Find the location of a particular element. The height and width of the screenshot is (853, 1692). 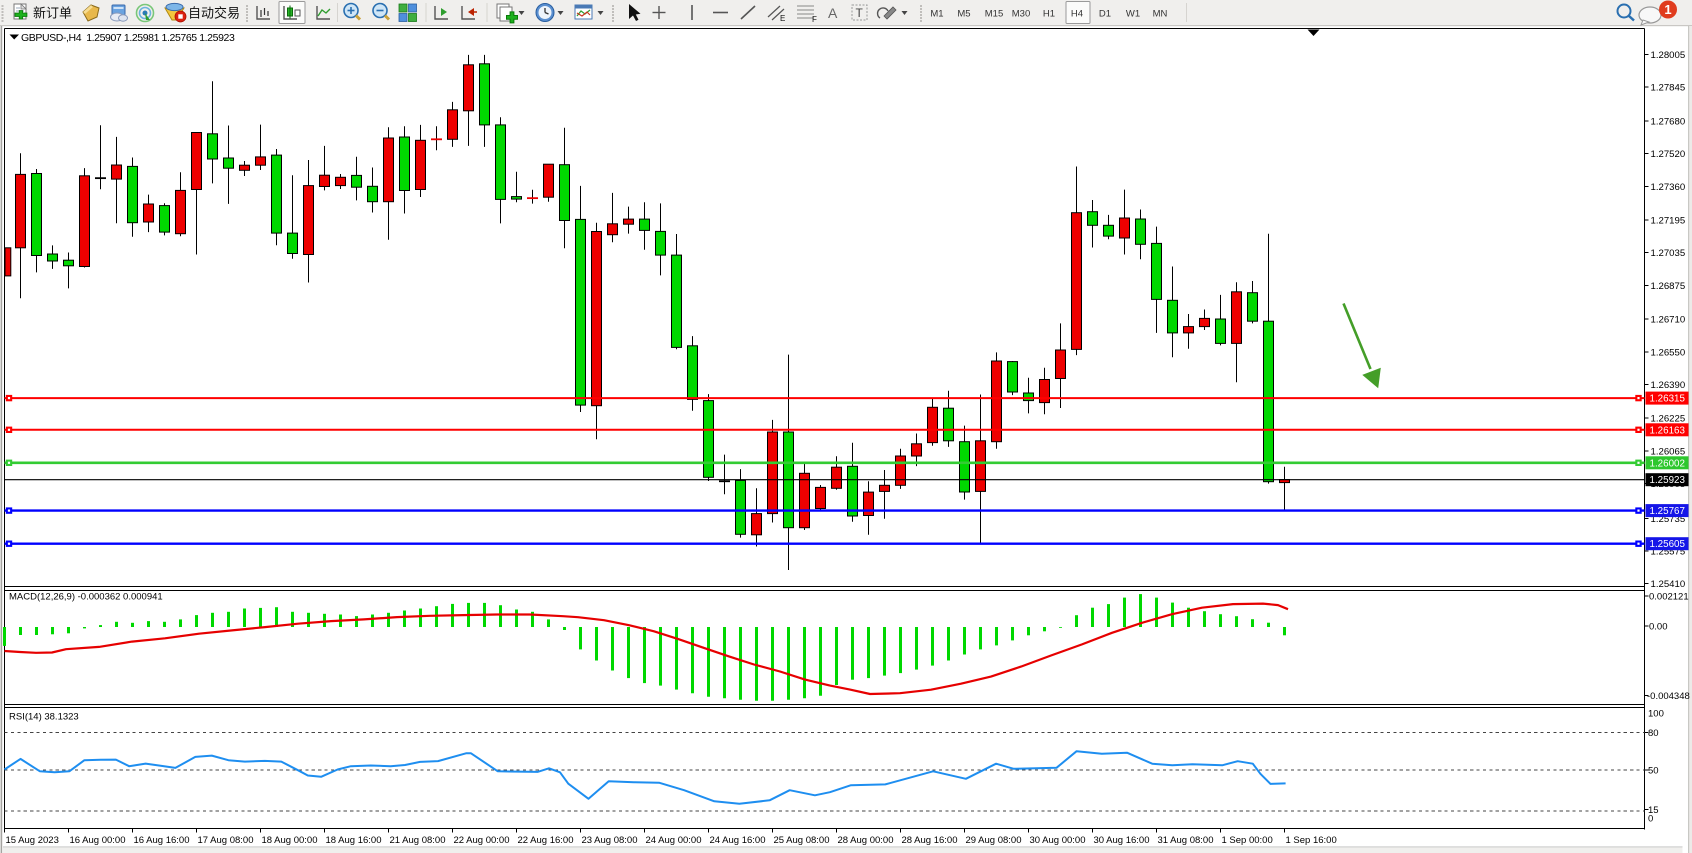

svg-text: 24 Aug 00:00 is located at coordinates (674, 840).